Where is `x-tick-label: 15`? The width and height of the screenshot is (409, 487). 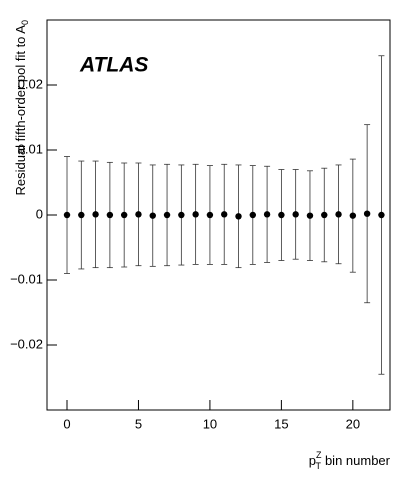 x-tick-label: 15 is located at coordinates (281, 423).